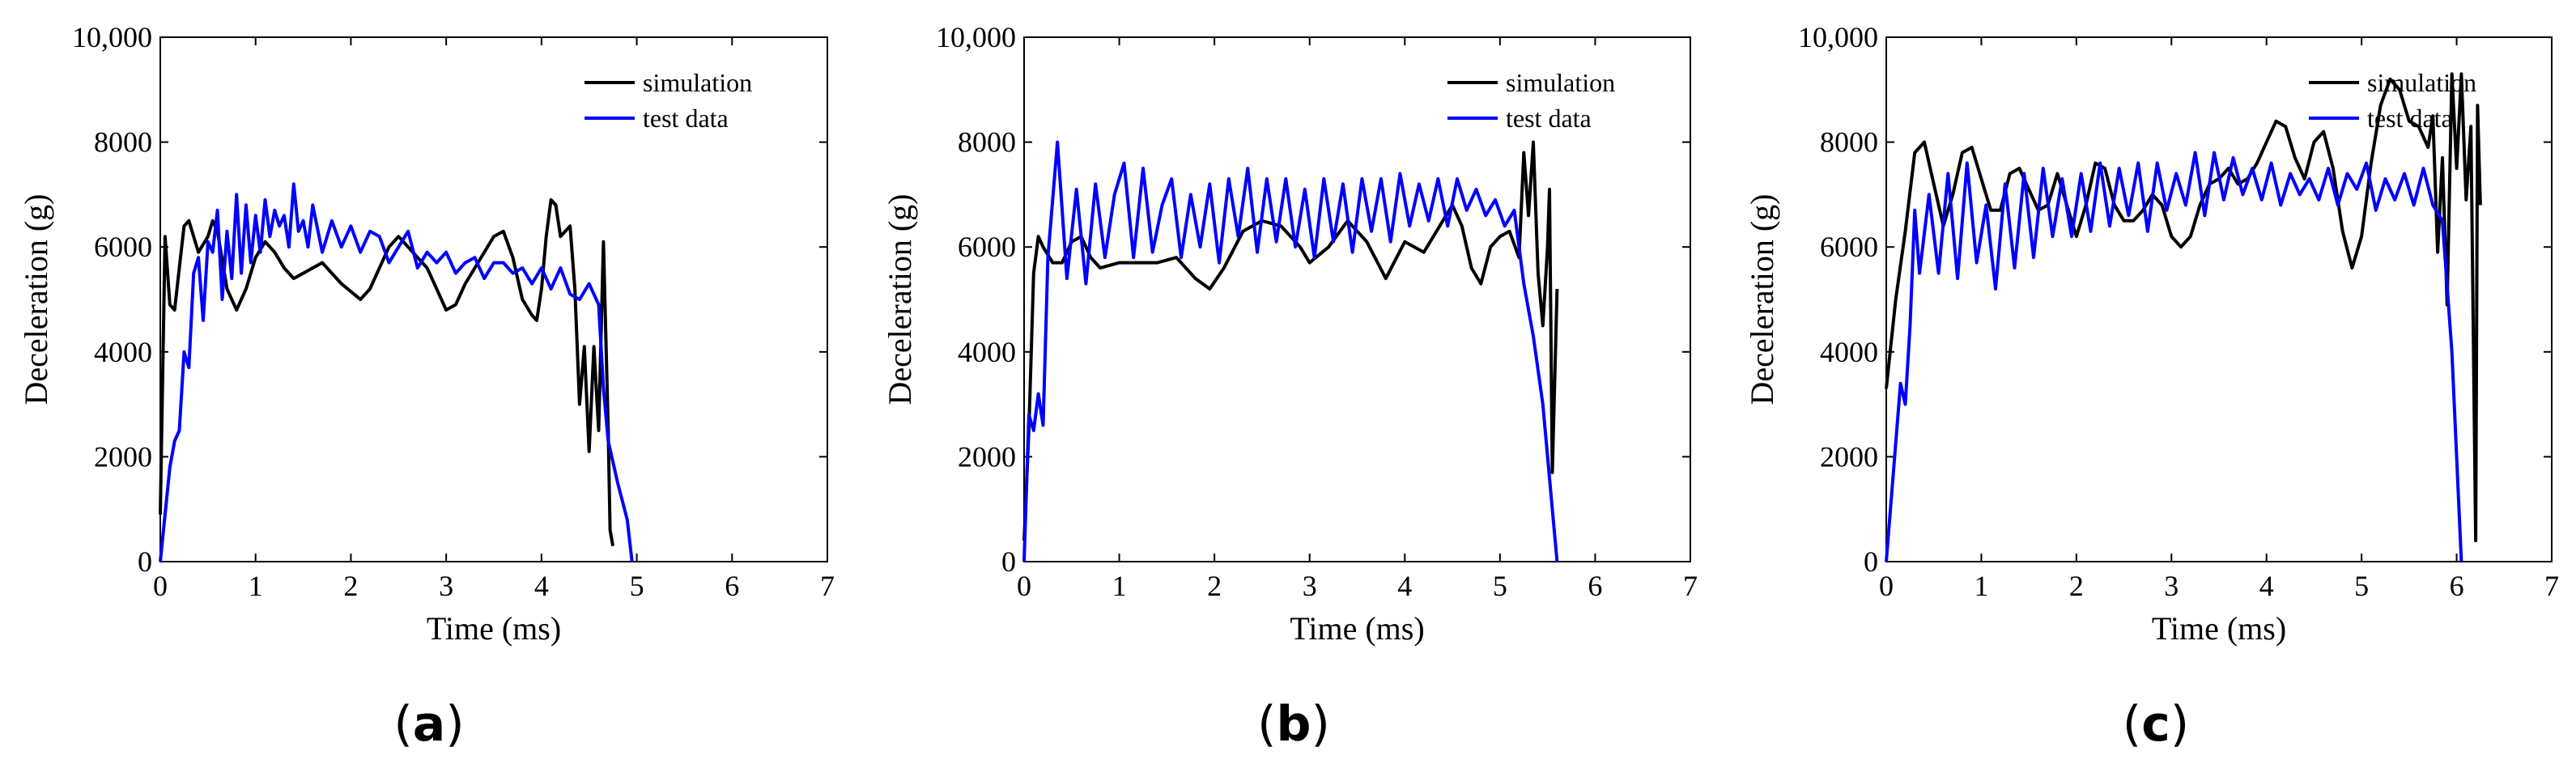 Image resolution: width=2576 pixels, height=768 pixels. I want to click on panel-caption: (a), so click(428, 724).